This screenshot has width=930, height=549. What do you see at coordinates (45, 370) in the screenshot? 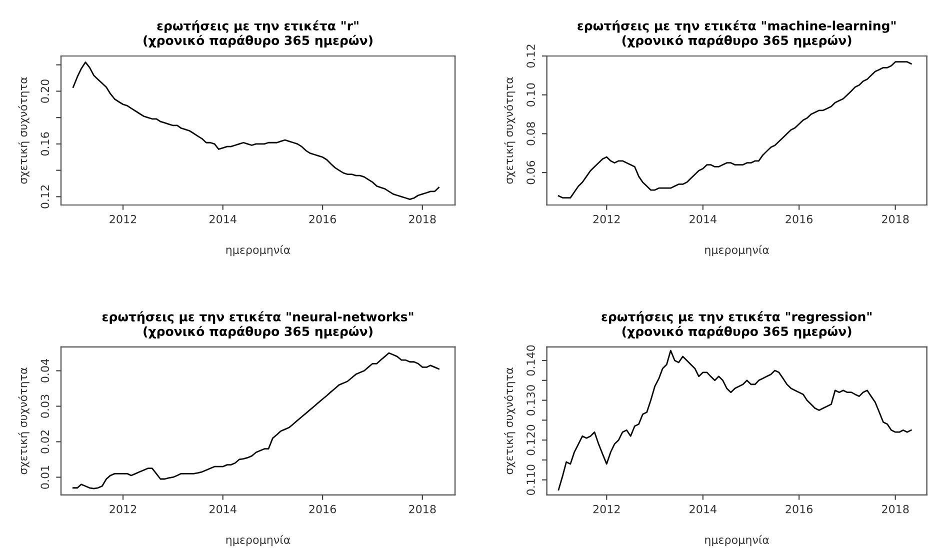
I see `y-tick-label: 0.04` at bounding box center [45, 370].